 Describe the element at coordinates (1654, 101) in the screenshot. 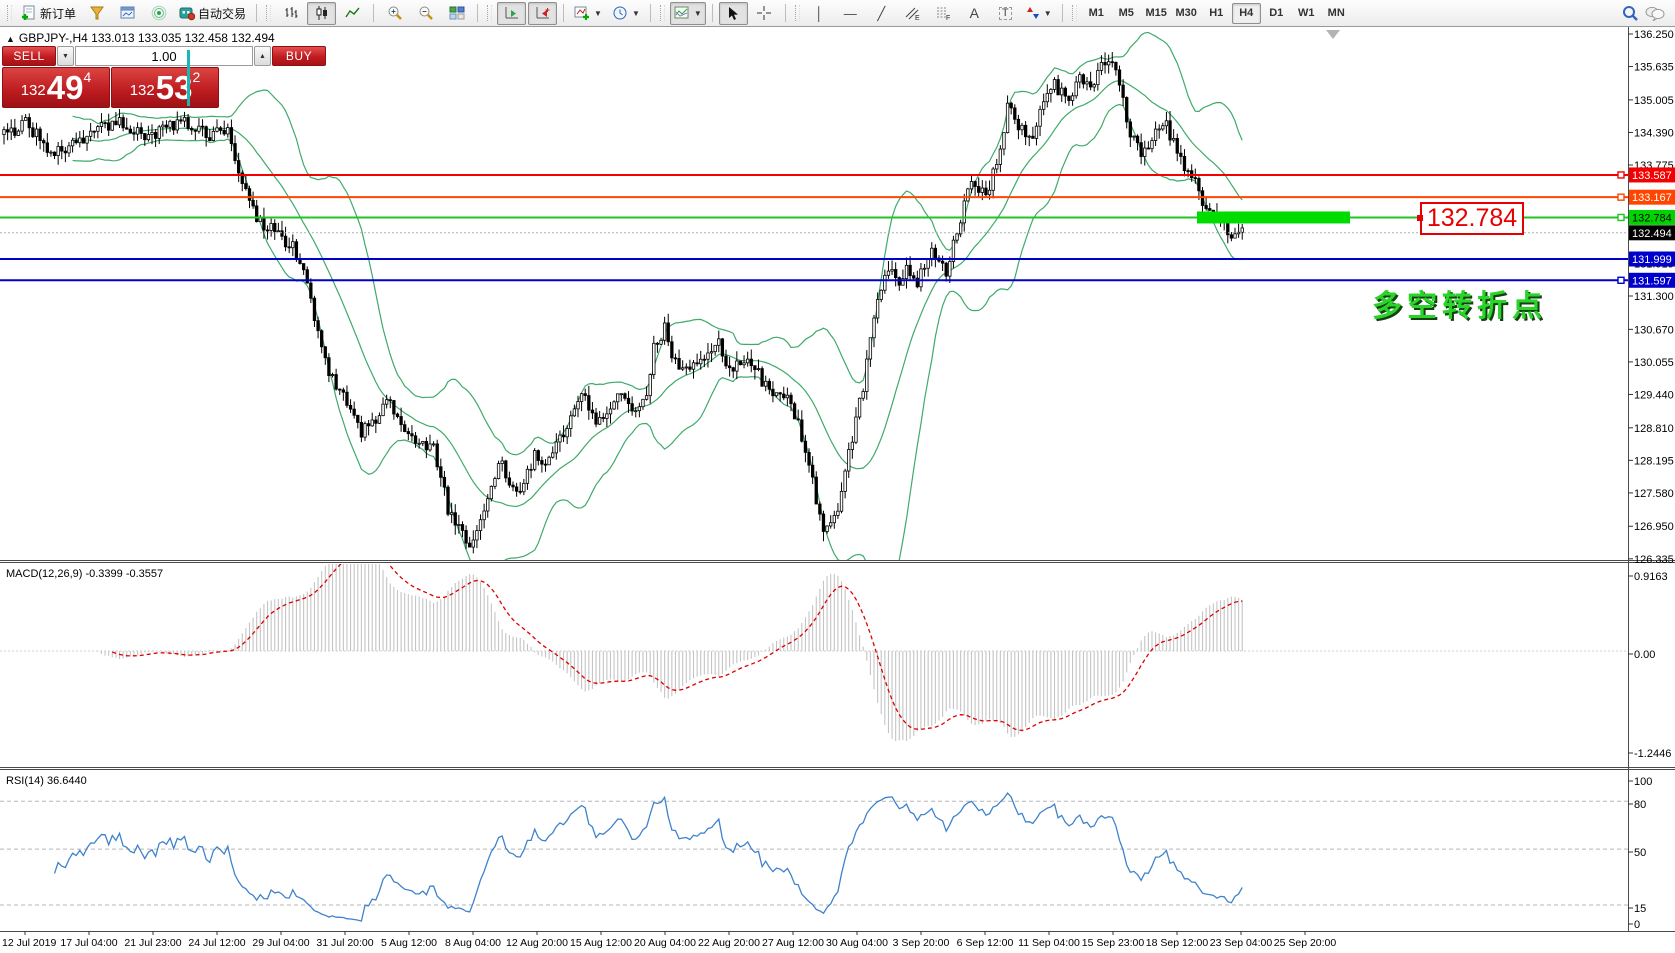

I see `svg-text: 135.005` at that location.